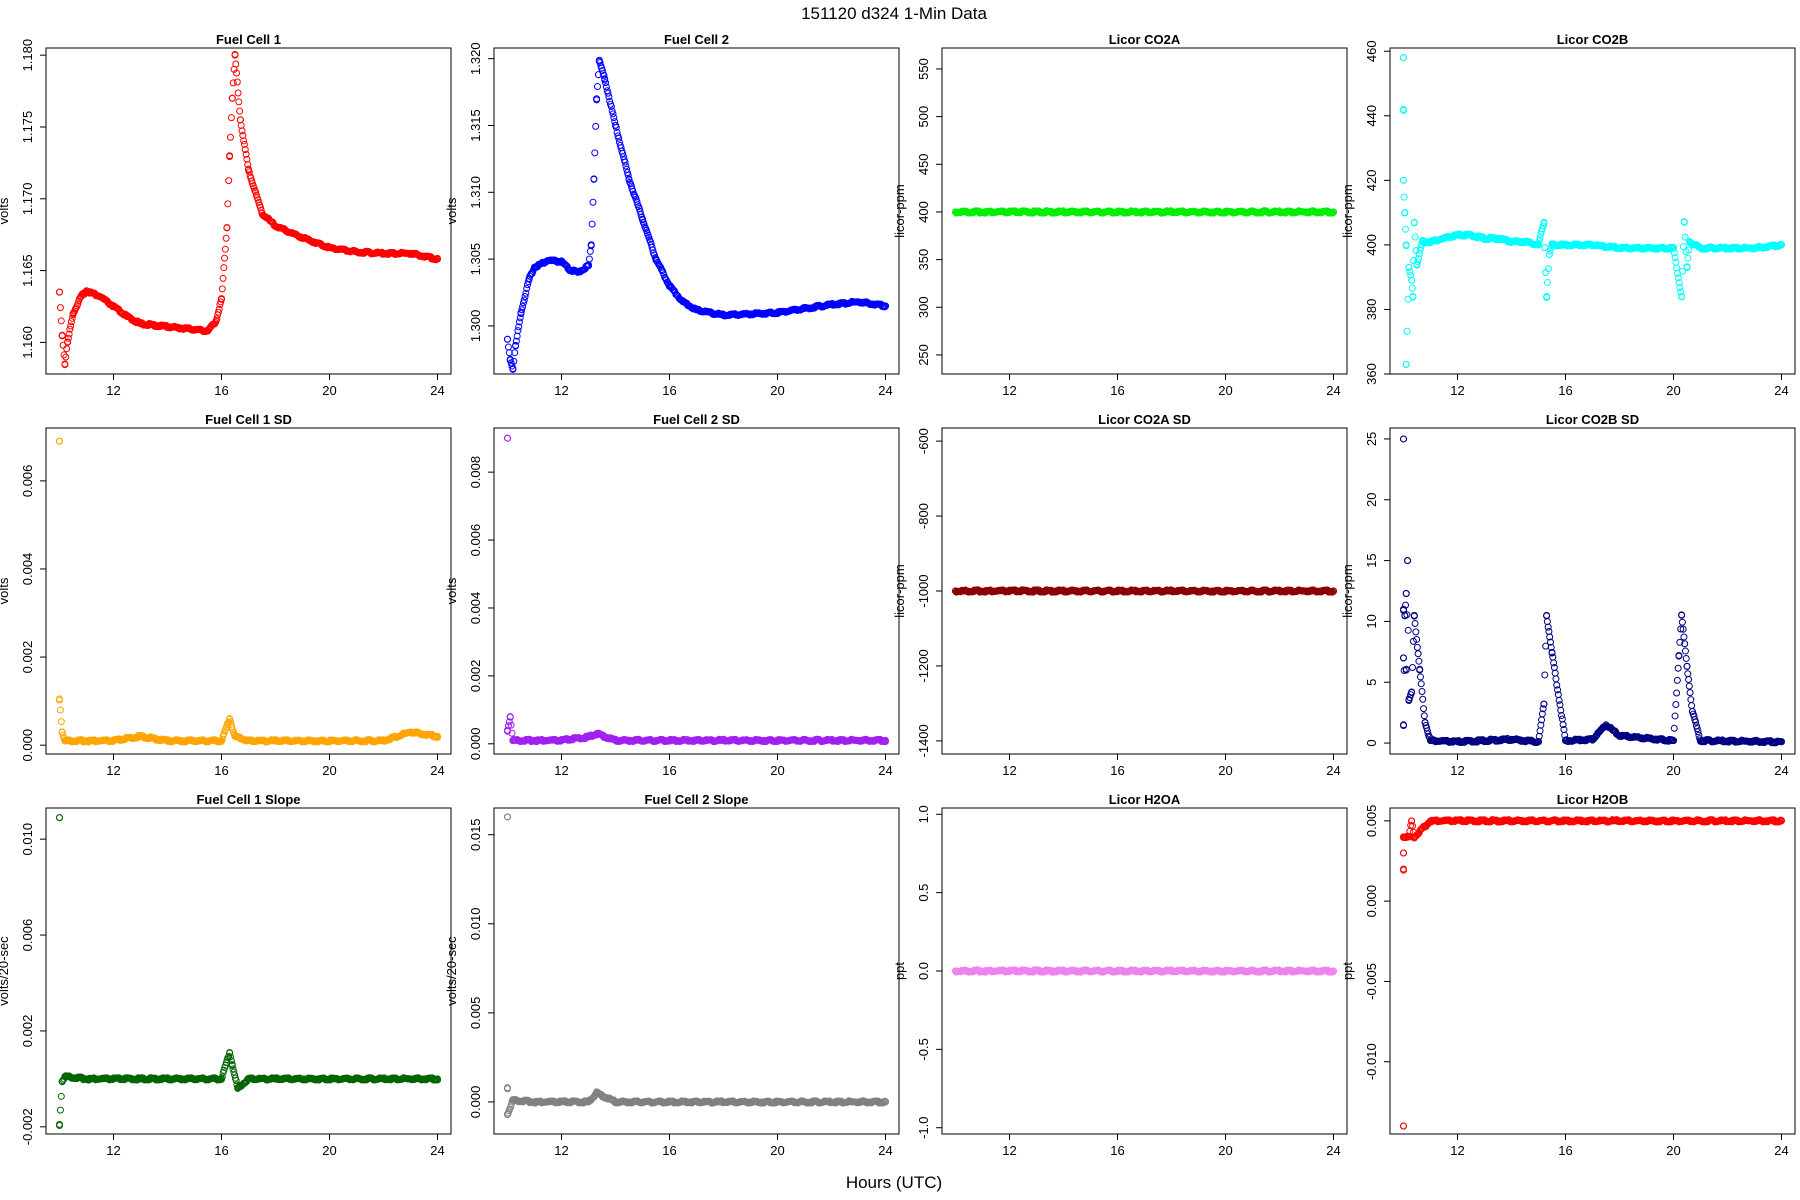 This screenshot has height=1200, width=1800. I want to click on chart-4-ytick-label: 380, so click(1371, 310).